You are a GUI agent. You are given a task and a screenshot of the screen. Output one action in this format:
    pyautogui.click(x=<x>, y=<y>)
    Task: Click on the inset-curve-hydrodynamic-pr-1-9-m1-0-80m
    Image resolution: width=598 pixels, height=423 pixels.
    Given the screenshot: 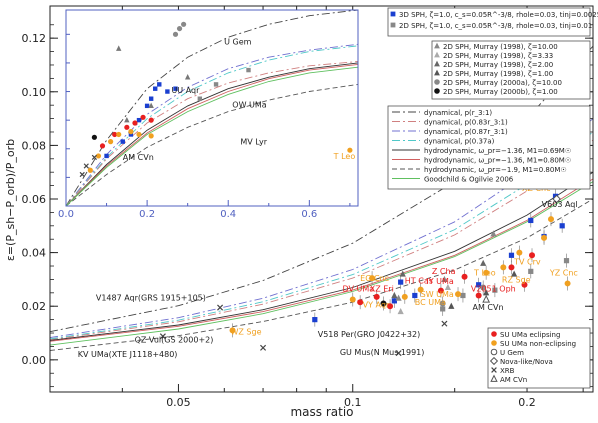 What is the action you would take?
    pyautogui.click(x=212, y=145)
    